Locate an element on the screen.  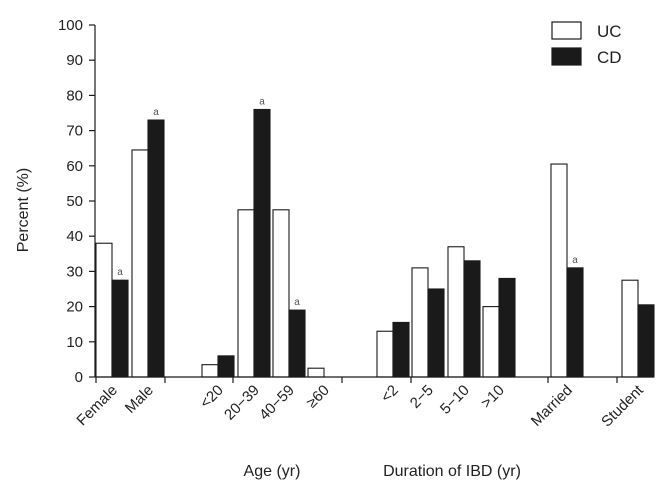
y-tick-label: 30 is located at coordinates (74, 271).